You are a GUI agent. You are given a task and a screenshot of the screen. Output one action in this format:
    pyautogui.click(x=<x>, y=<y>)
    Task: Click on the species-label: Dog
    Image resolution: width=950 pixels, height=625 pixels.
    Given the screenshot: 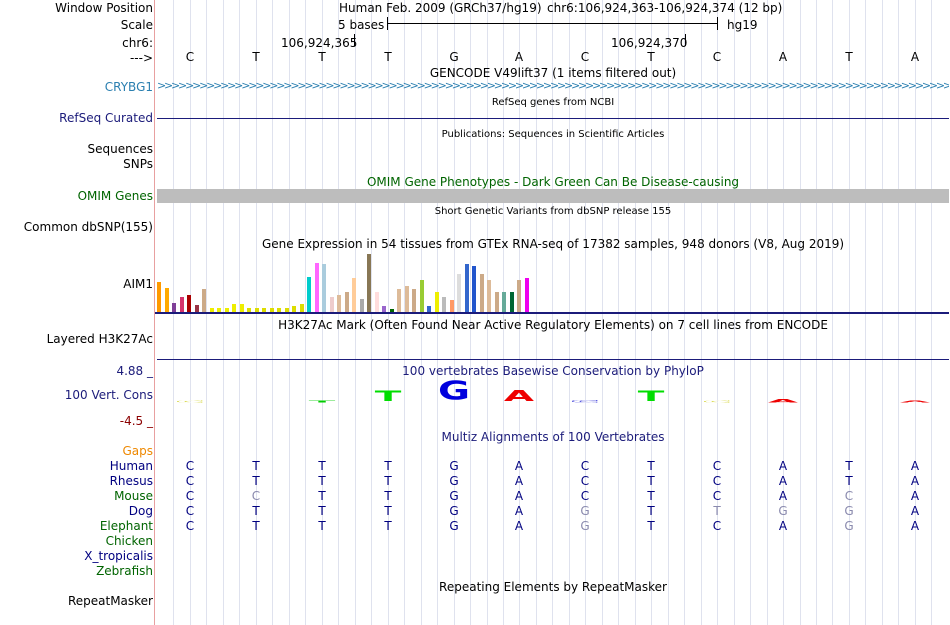 What is the action you would take?
    pyautogui.click(x=140, y=511)
    